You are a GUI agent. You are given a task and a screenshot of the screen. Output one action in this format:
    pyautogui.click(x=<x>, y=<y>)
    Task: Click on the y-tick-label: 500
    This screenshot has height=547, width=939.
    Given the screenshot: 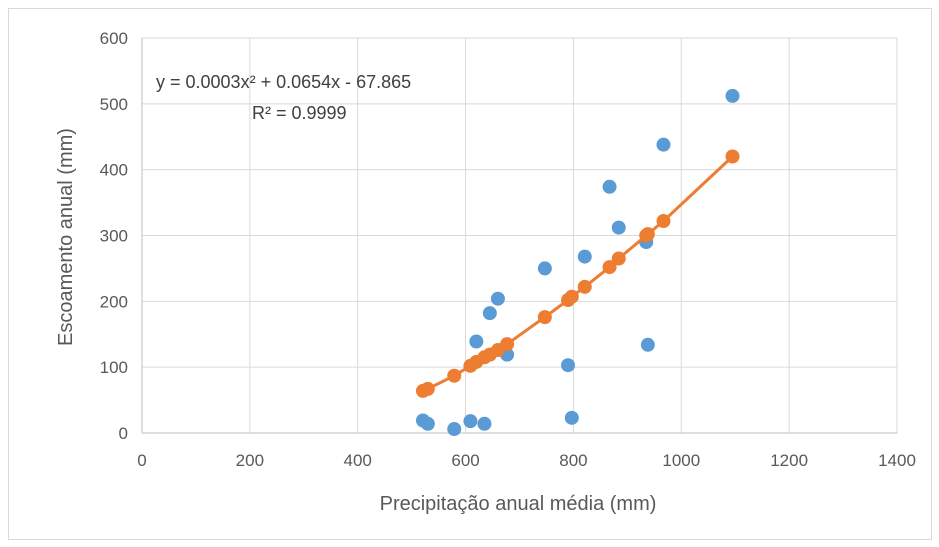 What is the action you would take?
    pyautogui.click(x=114, y=104)
    